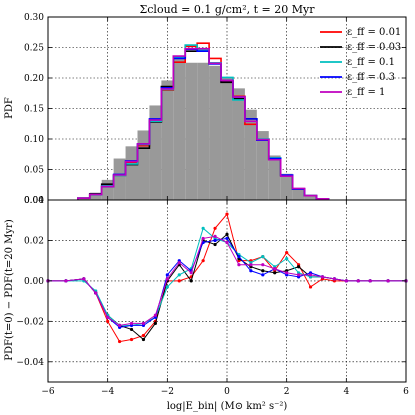  What do you see at coordinates (287, 392) in the screenshot?
I see `bottom-x-tick-label: 2` at bounding box center [287, 392].